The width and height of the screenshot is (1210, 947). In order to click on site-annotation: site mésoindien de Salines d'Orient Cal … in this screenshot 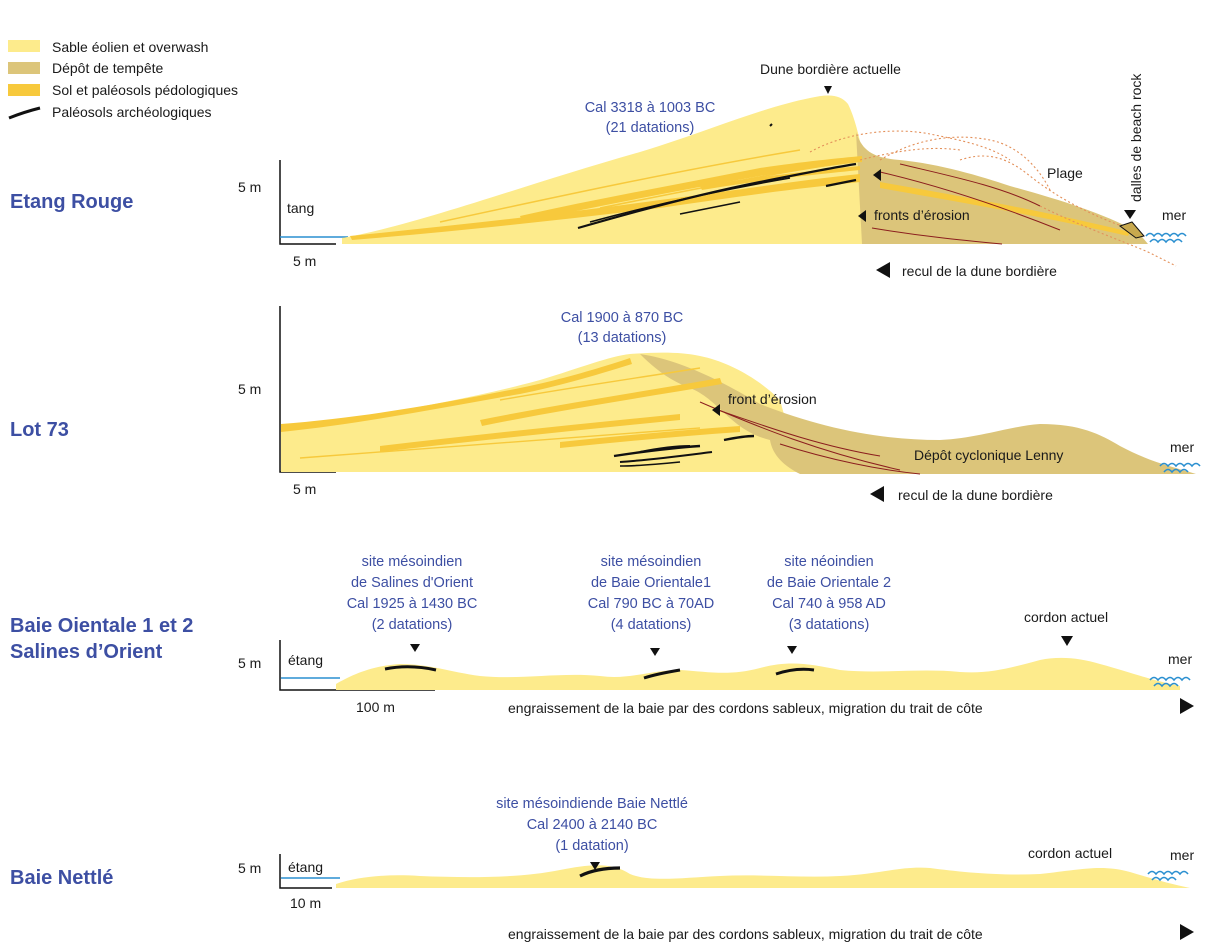, I will do `click(412, 603)`.